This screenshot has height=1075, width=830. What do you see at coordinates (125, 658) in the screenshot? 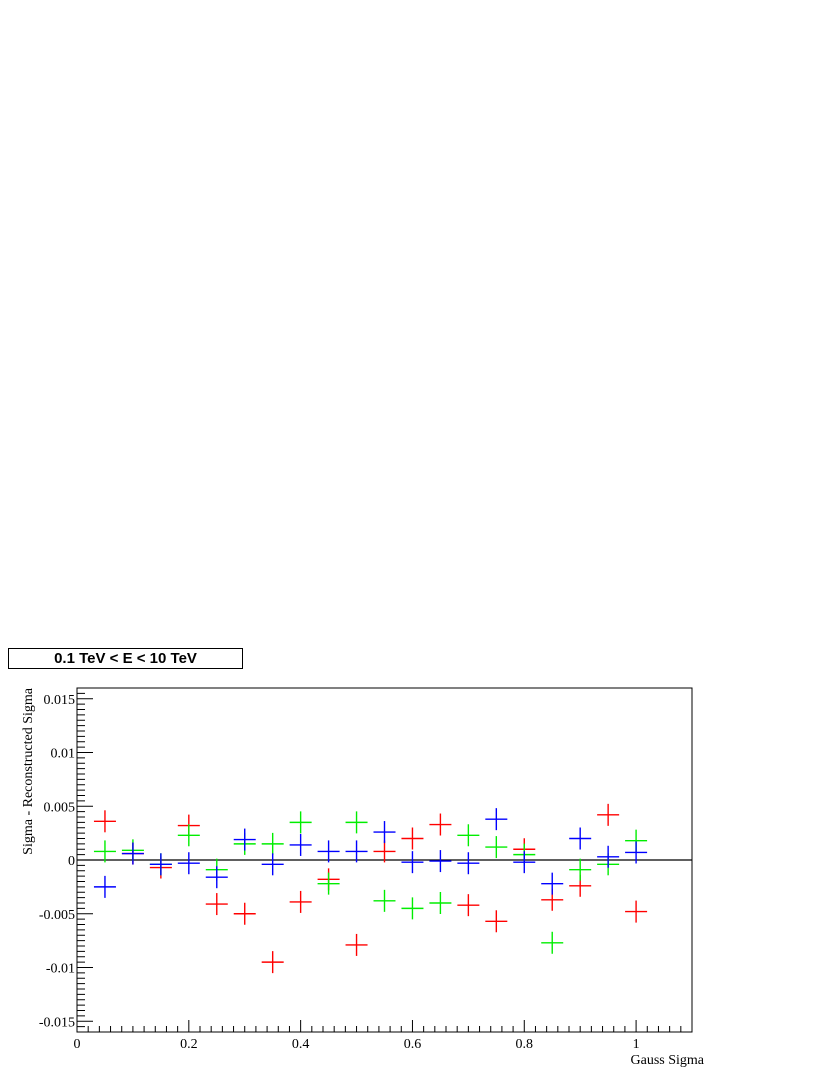
I see `chart-title: 0.1 TeV < E < 10 TeV` at bounding box center [125, 658].